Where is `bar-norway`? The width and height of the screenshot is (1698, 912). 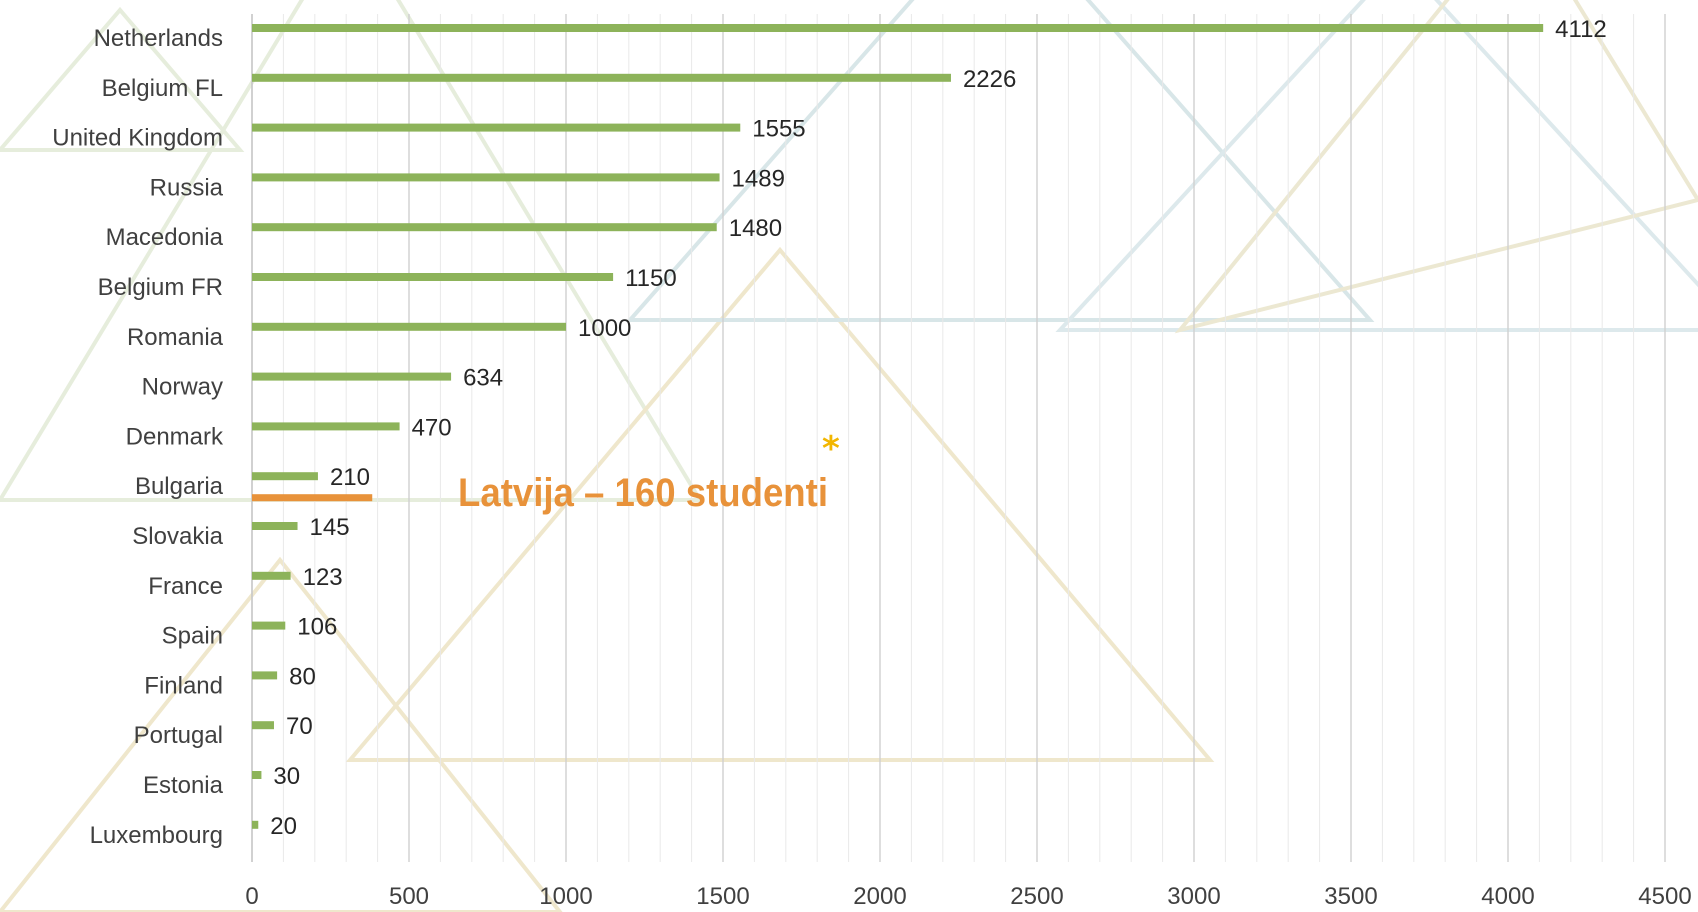
bar-norway is located at coordinates (352, 376).